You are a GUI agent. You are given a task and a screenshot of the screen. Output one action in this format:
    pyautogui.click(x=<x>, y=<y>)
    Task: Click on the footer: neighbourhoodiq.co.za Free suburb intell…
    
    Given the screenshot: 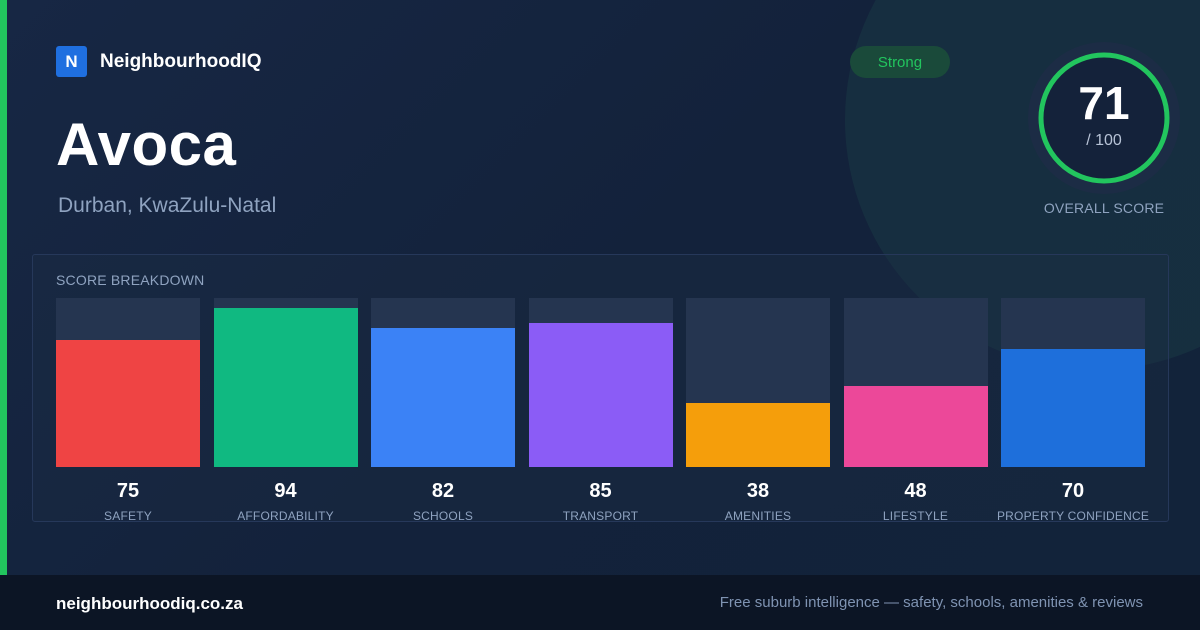 What is the action you would take?
    pyautogui.click(x=600, y=602)
    